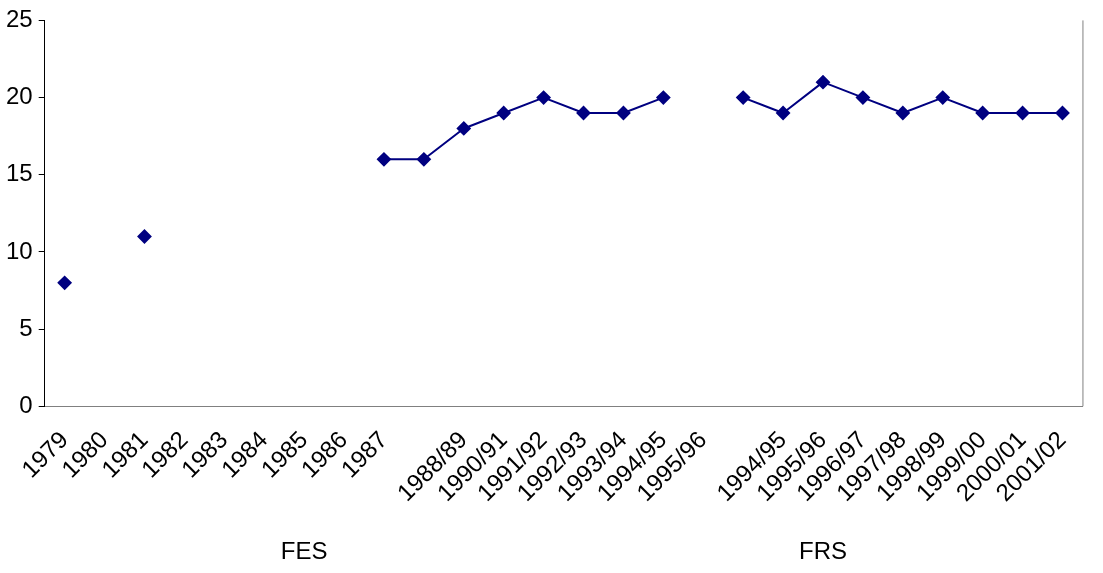  What do you see at coordinates (19, 96) in the screenshot?
I see `y-tick-label: 20` at bounding box center [19, 96].